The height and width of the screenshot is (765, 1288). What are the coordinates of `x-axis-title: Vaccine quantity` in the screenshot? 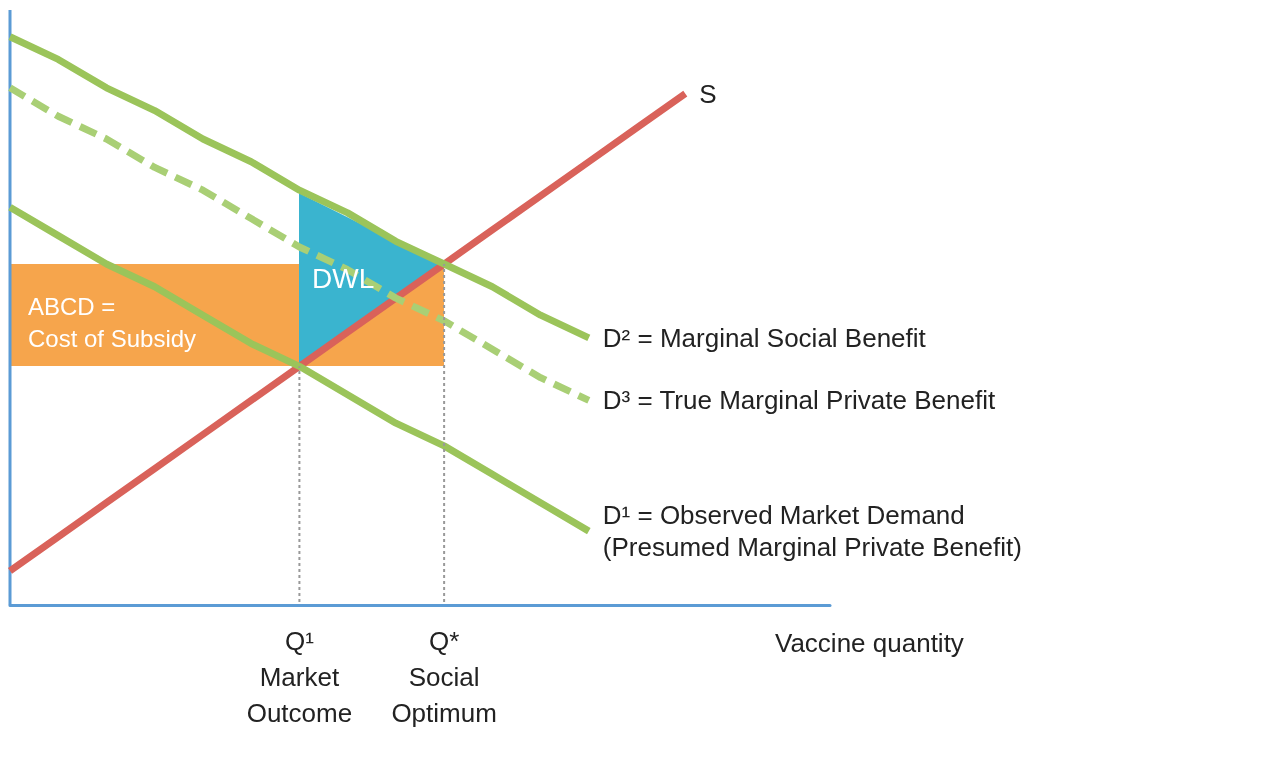 It's located at (869, 643).